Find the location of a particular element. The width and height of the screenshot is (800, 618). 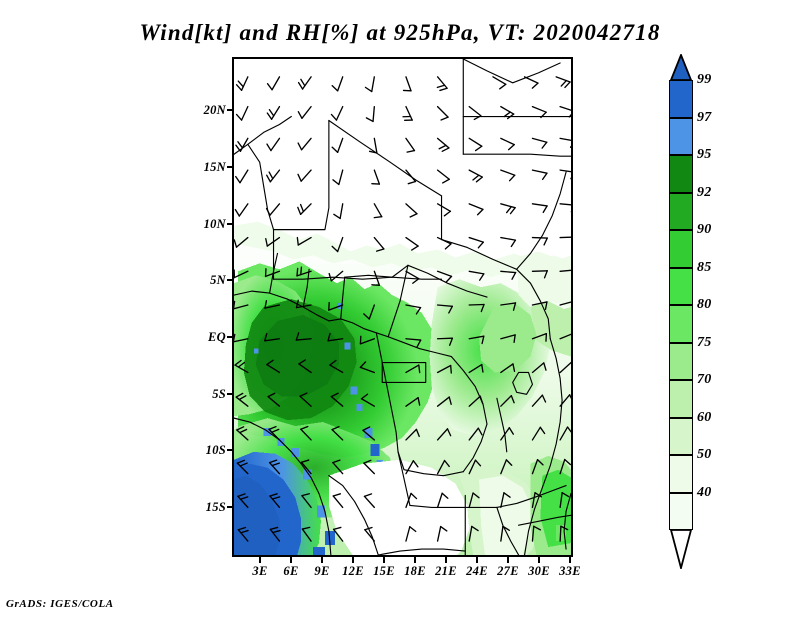

colorbar-label: 50 is located at coordinates (704, 454).